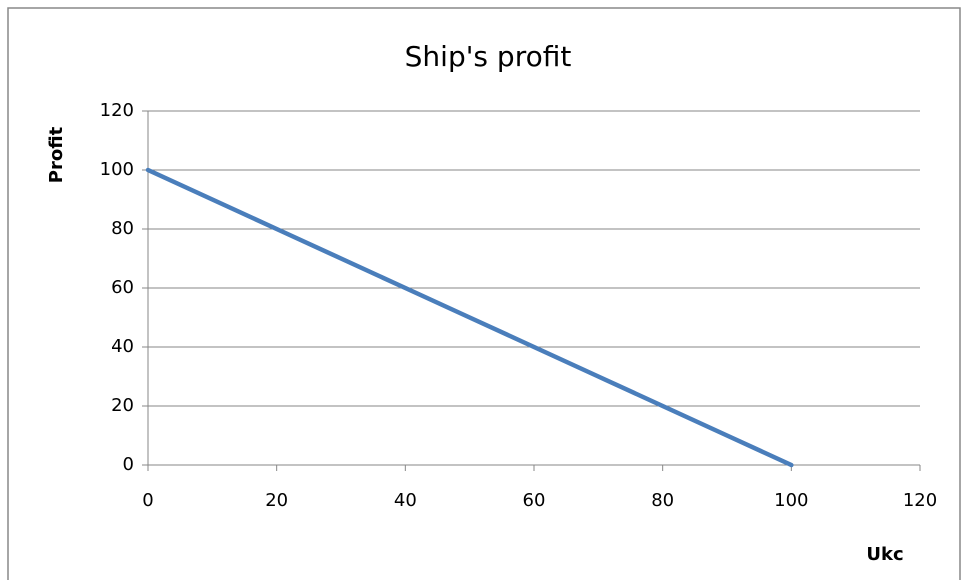 Image resolution: width=963 pixels, height=580 pixels. Describe the element at coordinates (662, 500) in the screenshot. I see `x-tick-label: 80` at that location.